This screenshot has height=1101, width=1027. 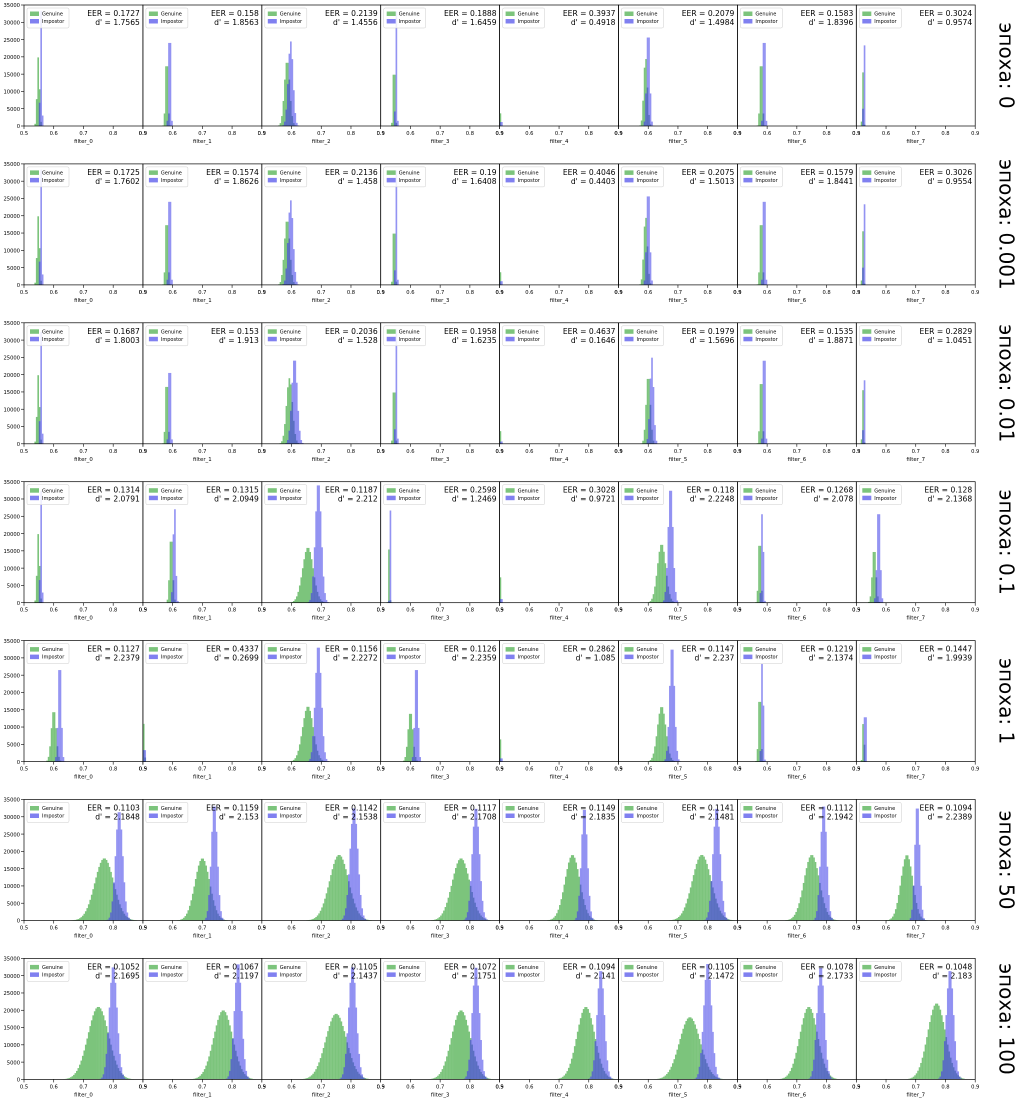 I want to click on dprime-annotation: d' = 1.8441, so click(x=831, y=181).